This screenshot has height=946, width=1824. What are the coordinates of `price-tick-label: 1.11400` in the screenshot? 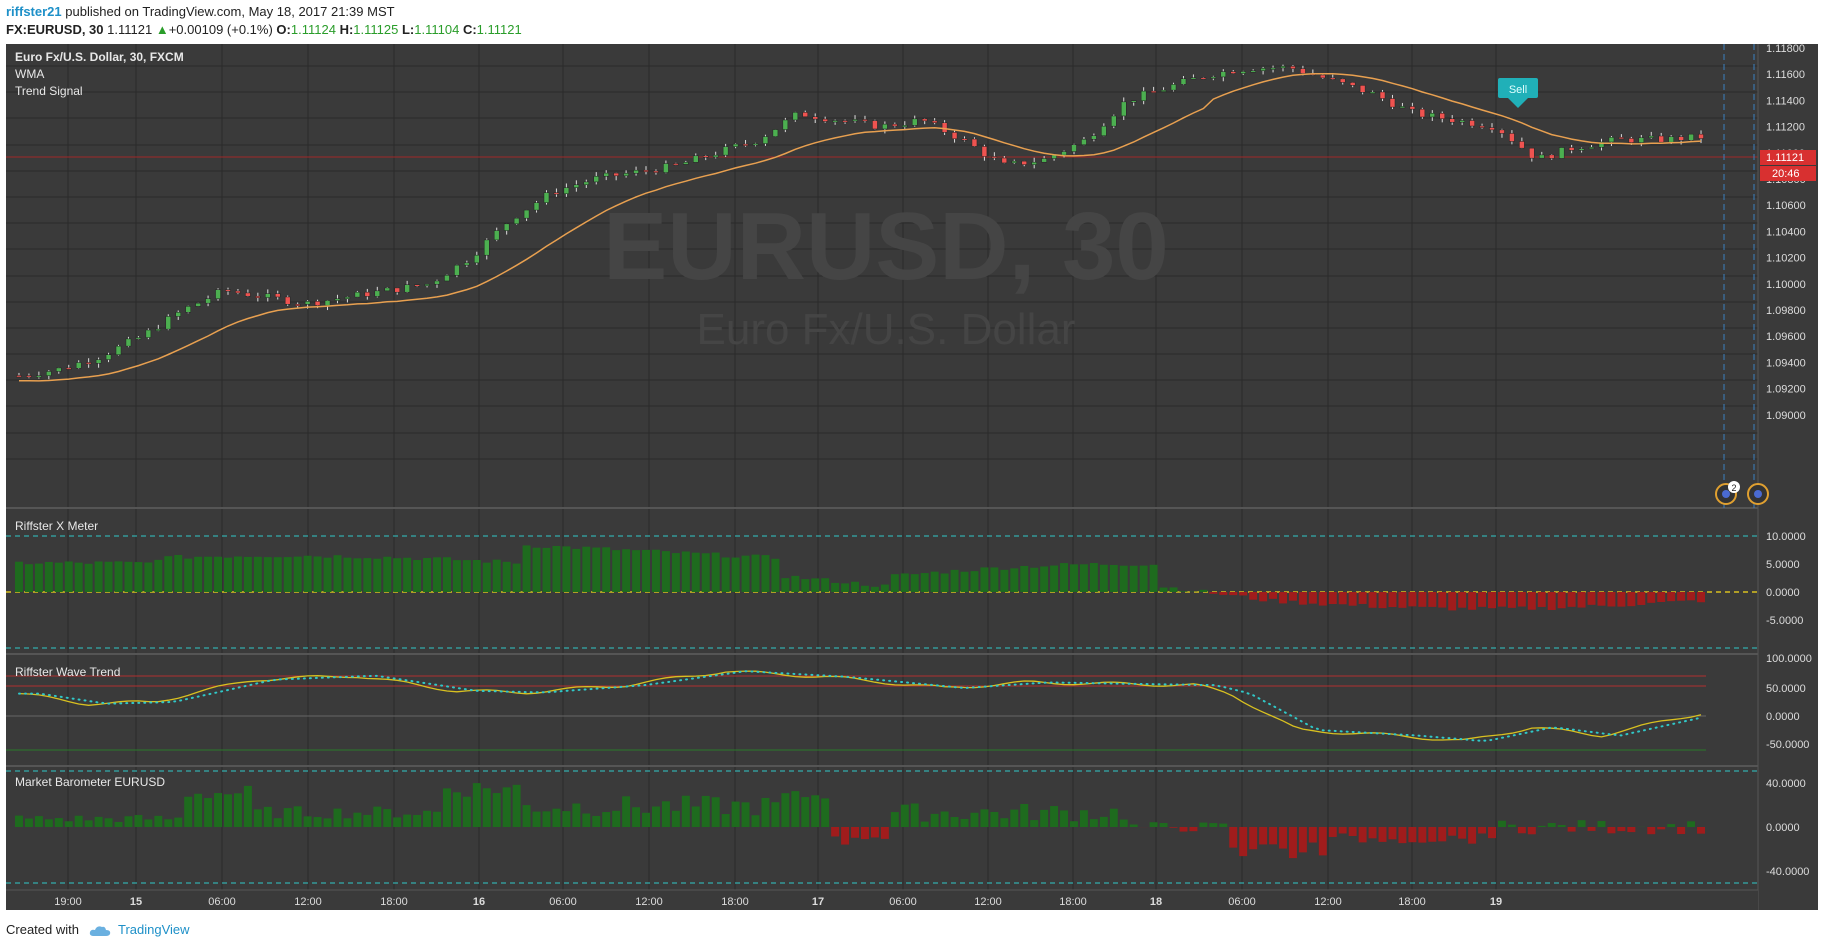 It's located at (1785, 101).